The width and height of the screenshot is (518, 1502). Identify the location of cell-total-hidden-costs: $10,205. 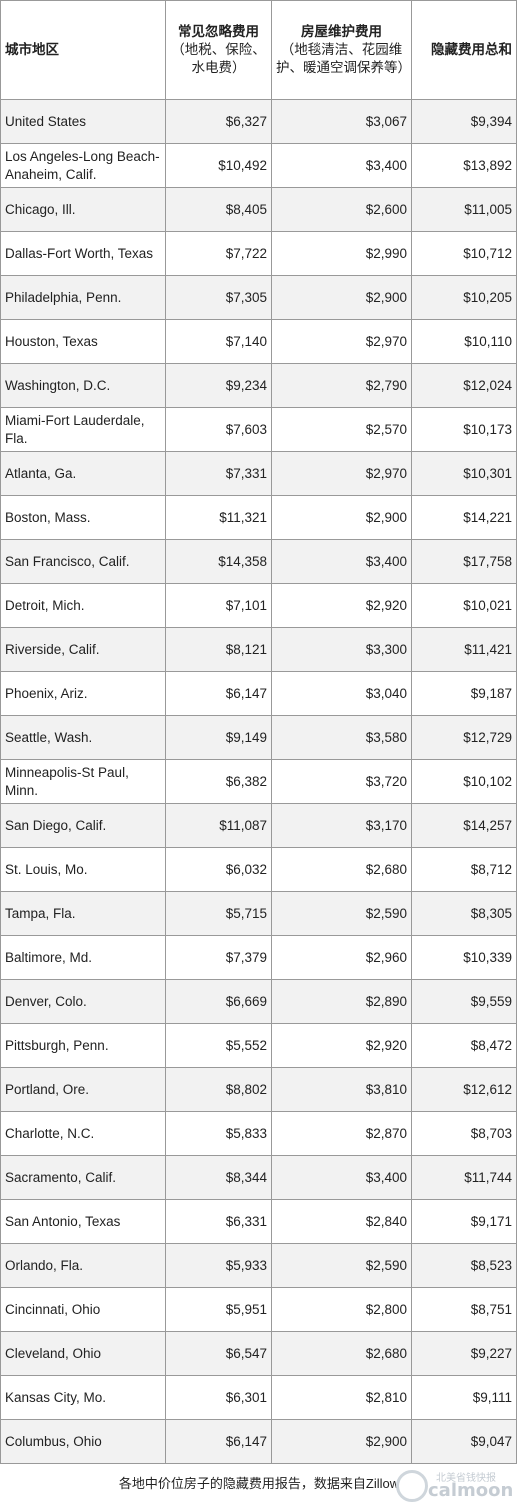
(464, 297).